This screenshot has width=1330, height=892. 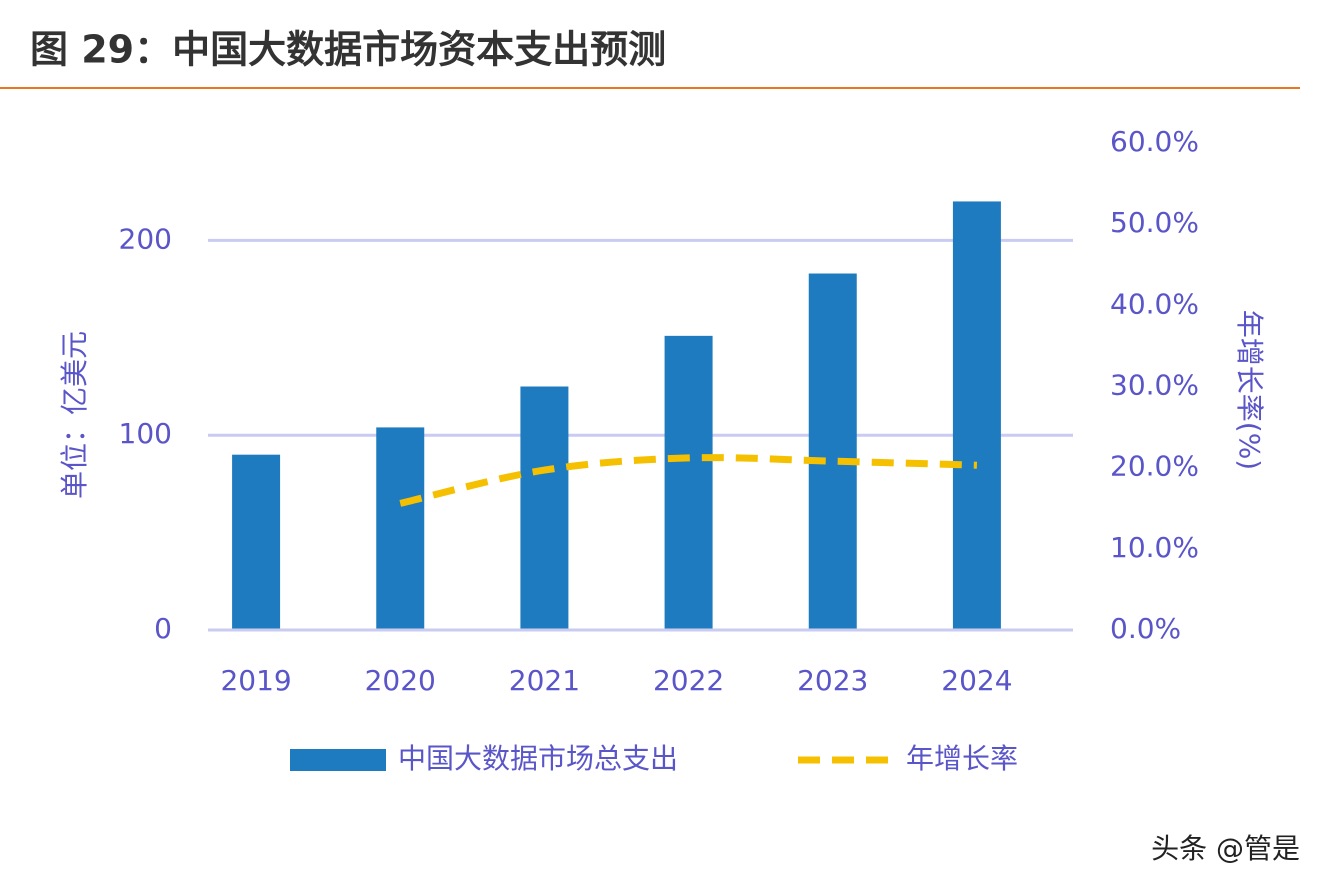 What do you see at coordinates (1154, 385) in the screenshot?
I see `y2-tick-label: 30.0%` at bounding box center [1154, 385].